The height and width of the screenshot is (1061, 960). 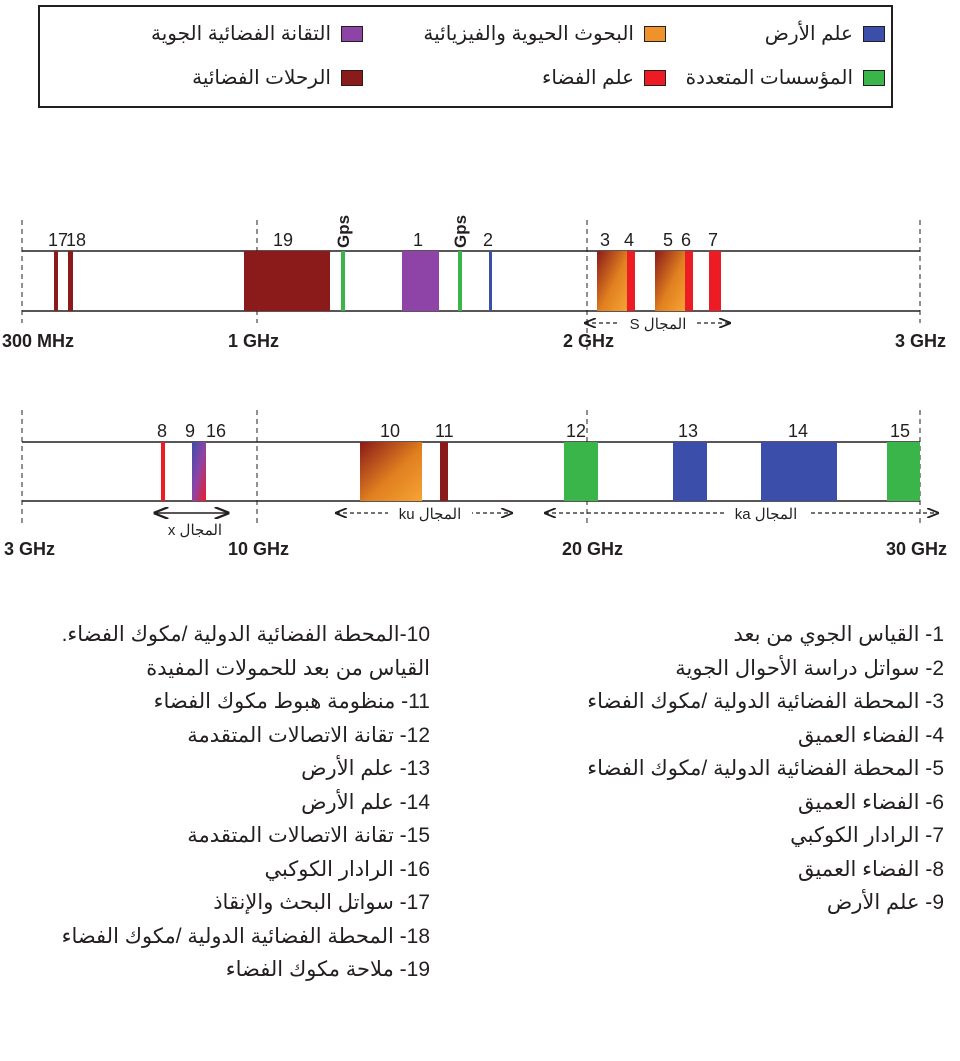 What do you see at coordinates (668, 240) in the screenshot?
I see `bar-label: 5` at bounding box center [668, 240].